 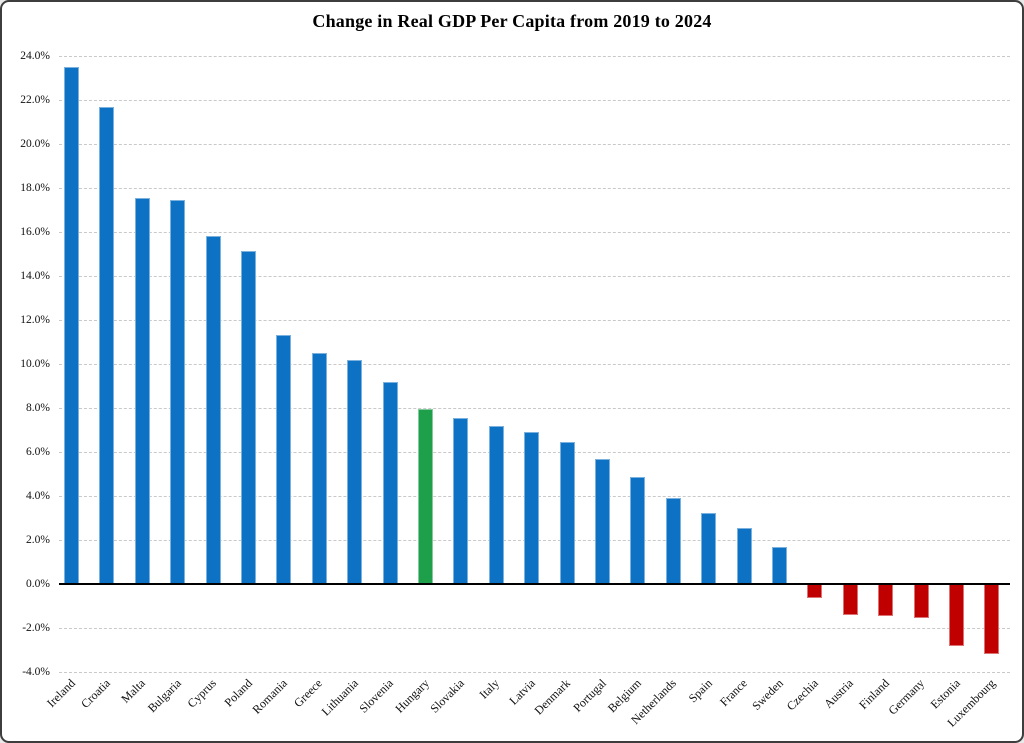 What do you see at coordinates (709, 548) in the screenshot?
I see `bar-spain` at bounding box center [709, 548].